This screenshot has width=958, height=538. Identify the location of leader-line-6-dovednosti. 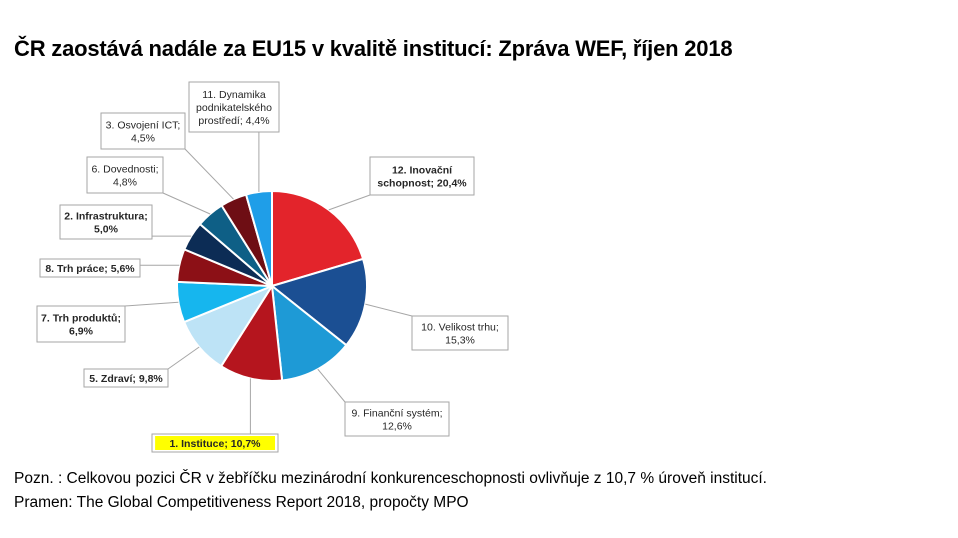
(186, 203).